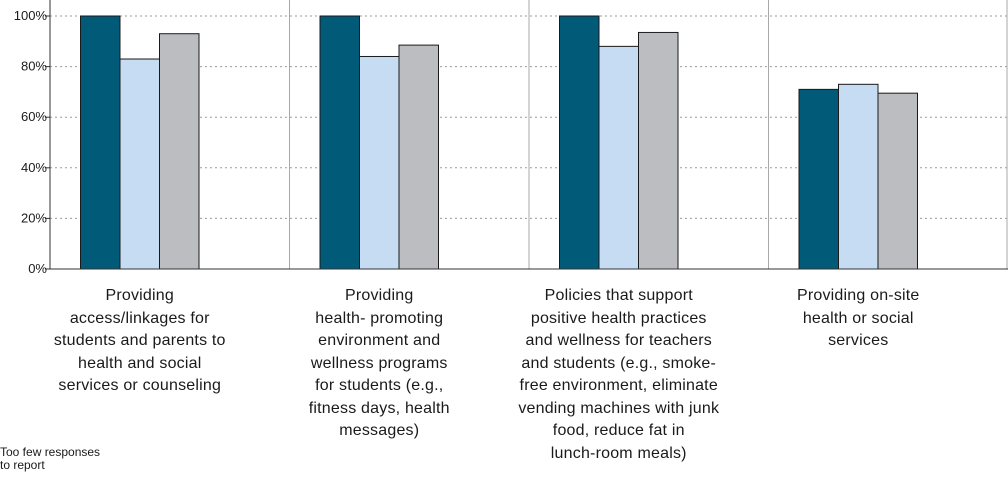  I want to click on category-label-line: services, so click(858, 340).